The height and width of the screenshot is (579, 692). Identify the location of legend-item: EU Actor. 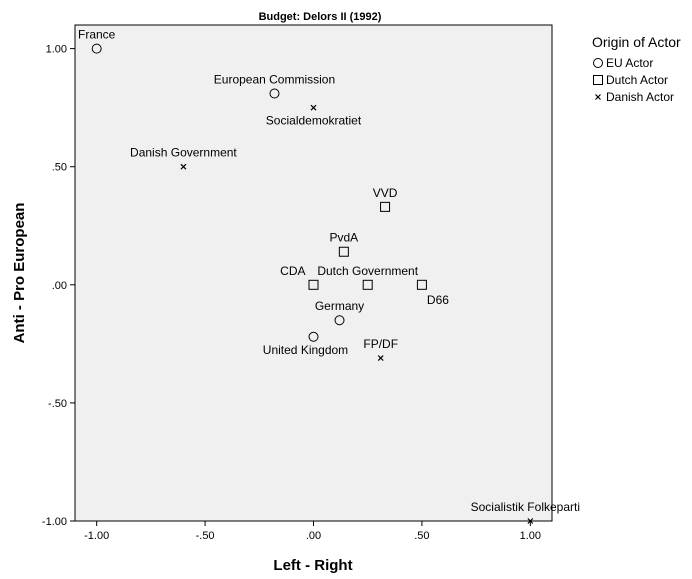
(636, 62).